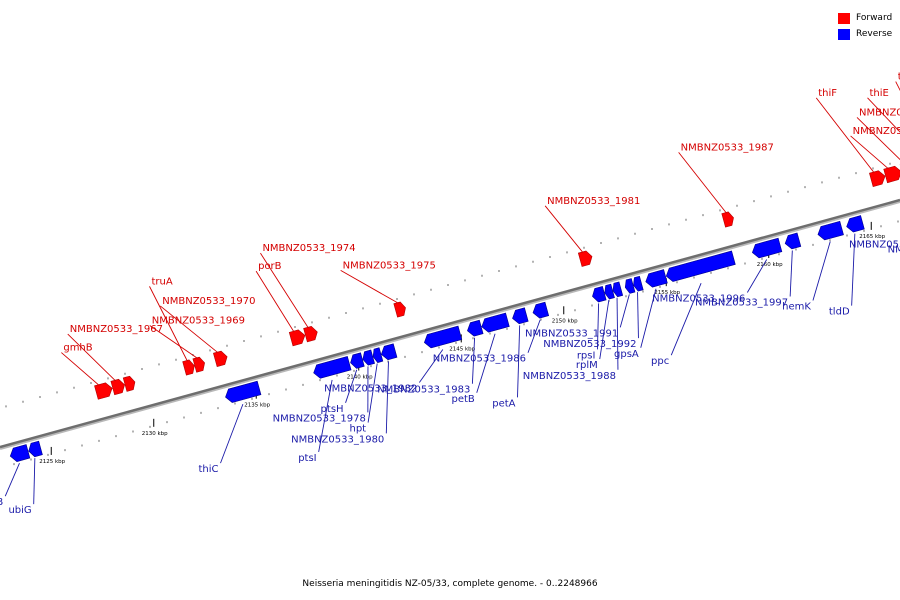 The width and height of the screenshot is (900, 600). I want to click on forward-gene: thiS, so click(897, 121).